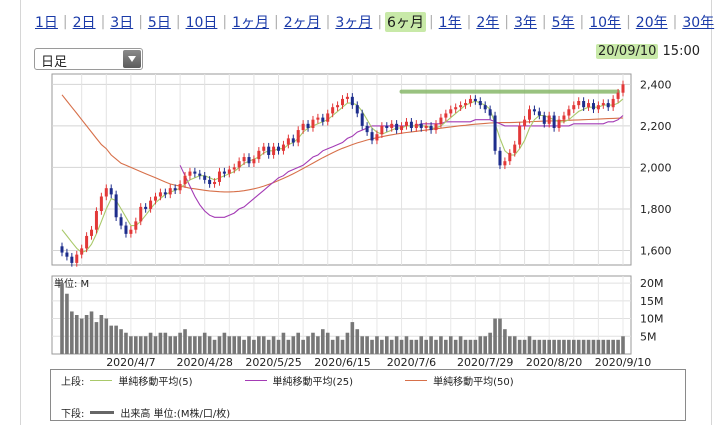 This screenshot has height=425, width=718. Describe the element at coordinates (416, 380) in the screenshot. I see `legend-swatch-ma50` at that location.